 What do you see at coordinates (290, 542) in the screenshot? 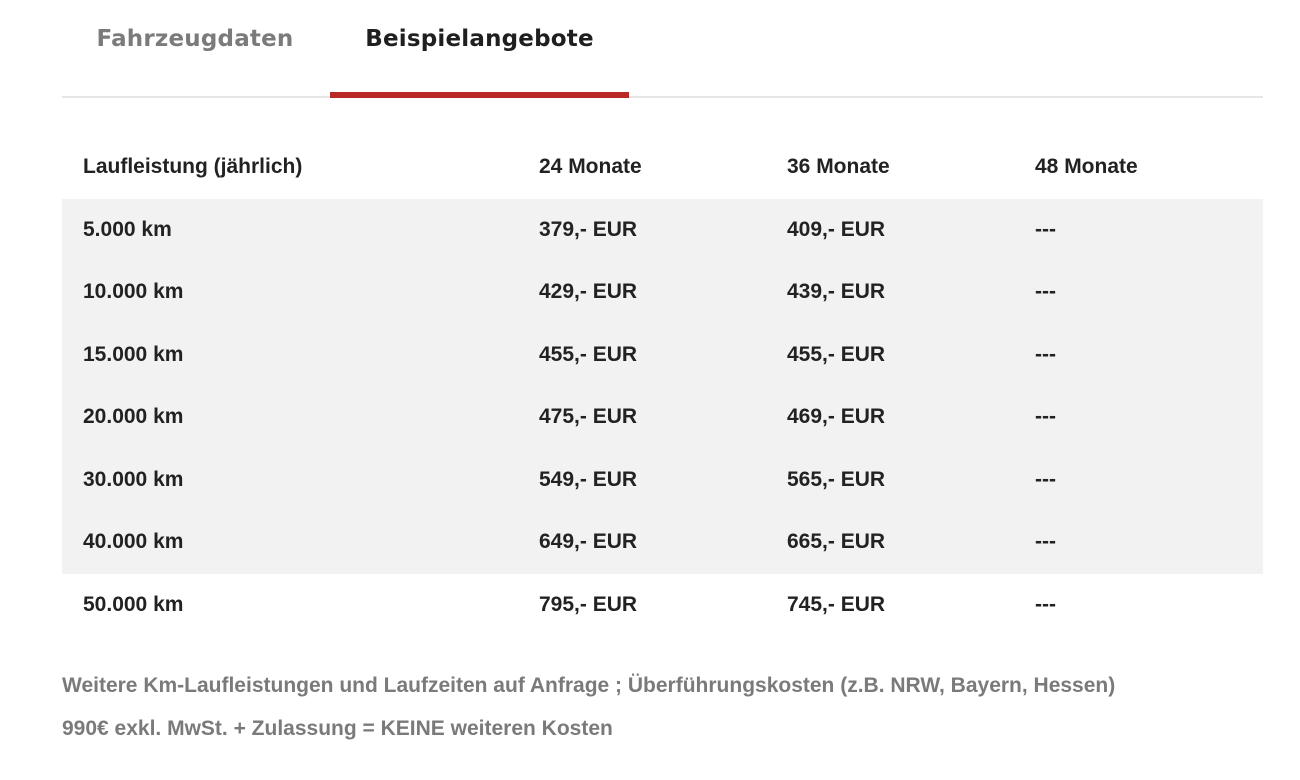
I see `mileage-cell: 40.000 km` at bounding box center [290, 542].